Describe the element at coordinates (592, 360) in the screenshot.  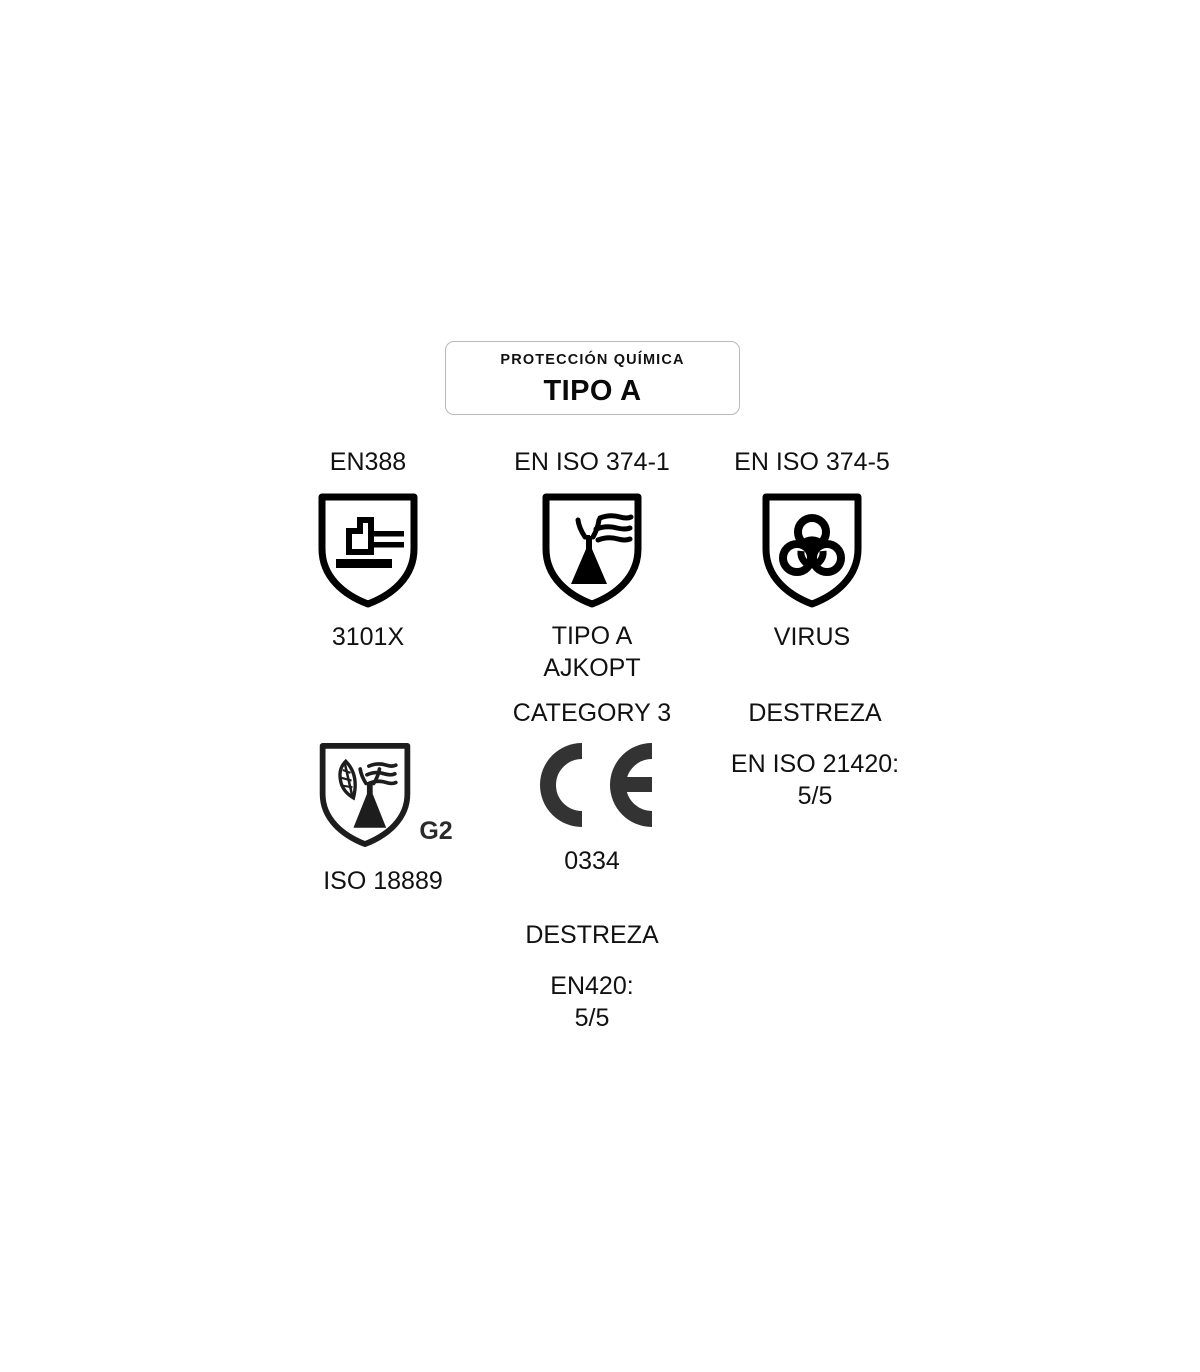
I see `protection-kicker: PROTECCIÓN QUÍMICA` at that location.